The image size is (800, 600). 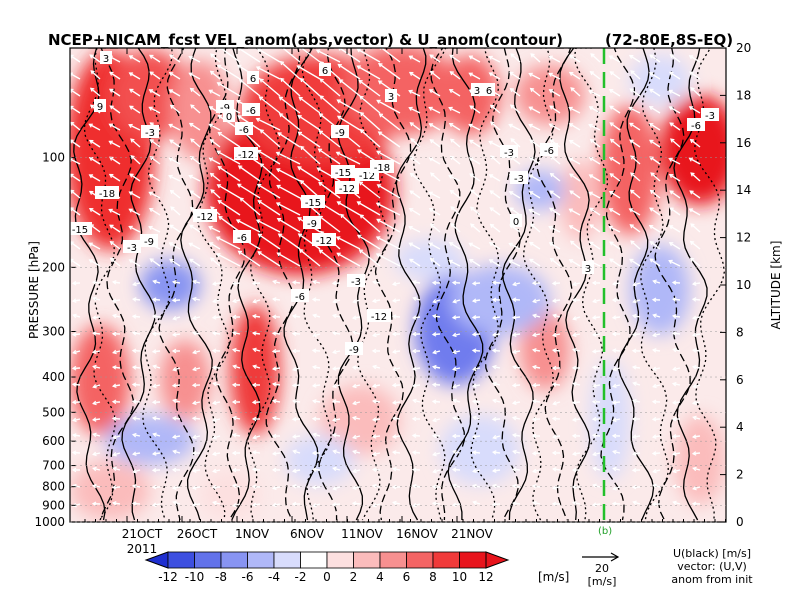 What do you see at coordinates (743, 48) in the screenshot?
I see `y2-tick-label: 20` at bounding box center [743, 48].